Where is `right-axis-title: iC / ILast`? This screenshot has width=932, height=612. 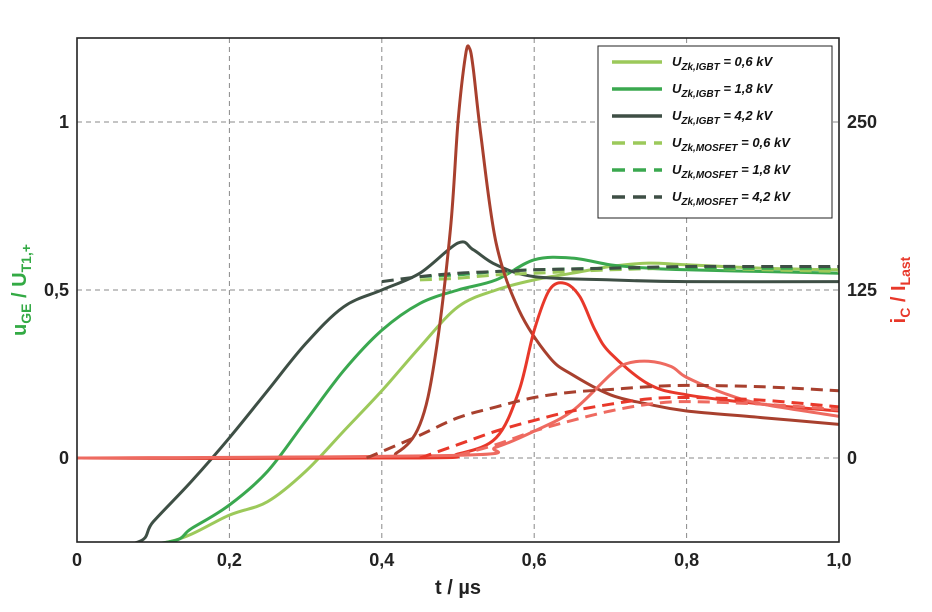 right-axis-title: iC / ILast is located at coordinates (900, 289).